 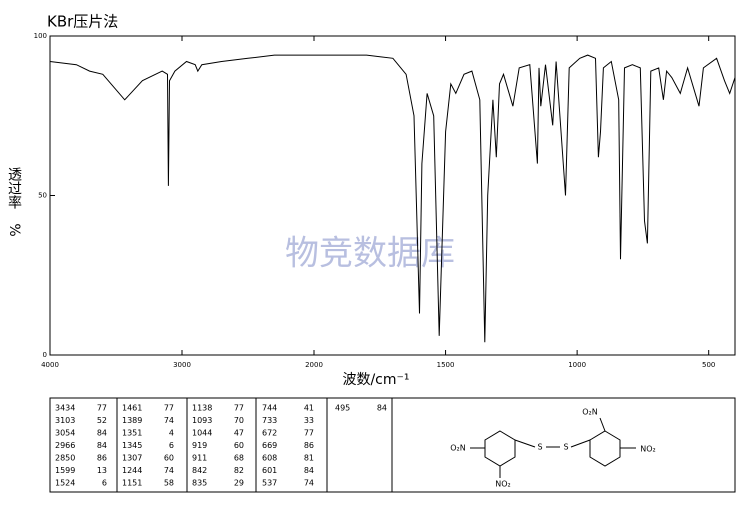 I want to click on peak-transmittance: 82, so click(x=239, y=470).